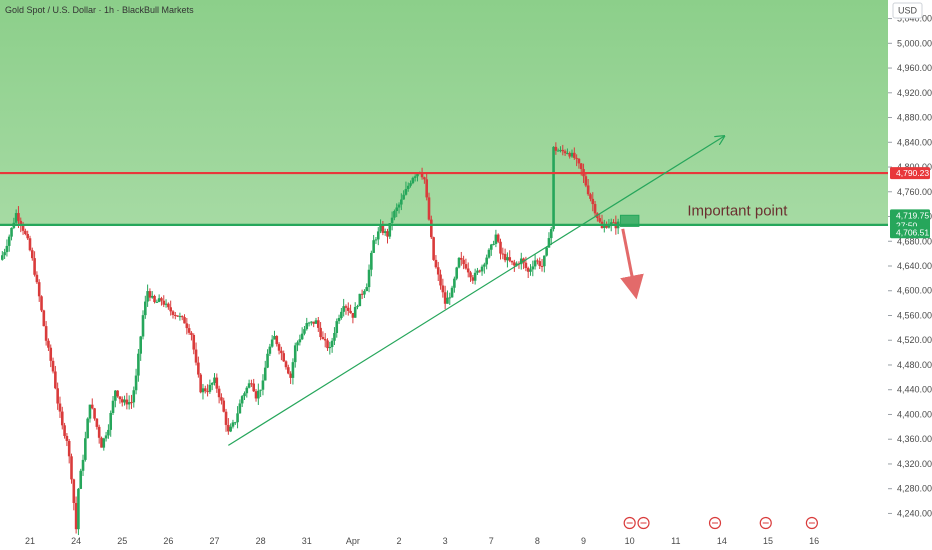  Describe the element at coordinates (914, 291) in the screenshot. I see `y-tick-label: 4,600.00` at that location.